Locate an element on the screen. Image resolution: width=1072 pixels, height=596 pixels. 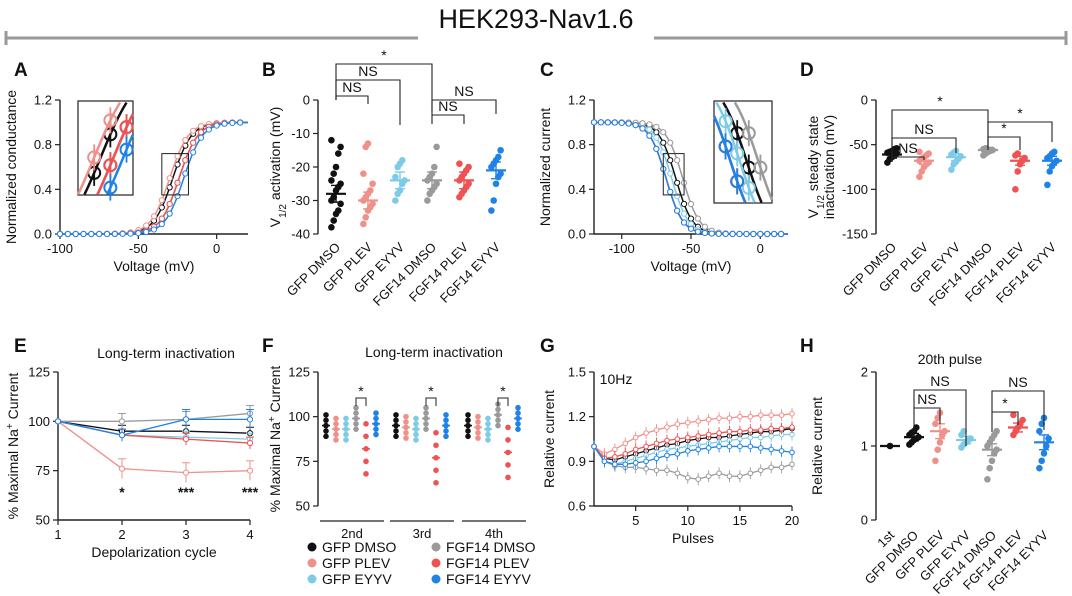
group-label-4th: 4th is located at coordinates (494, 533).